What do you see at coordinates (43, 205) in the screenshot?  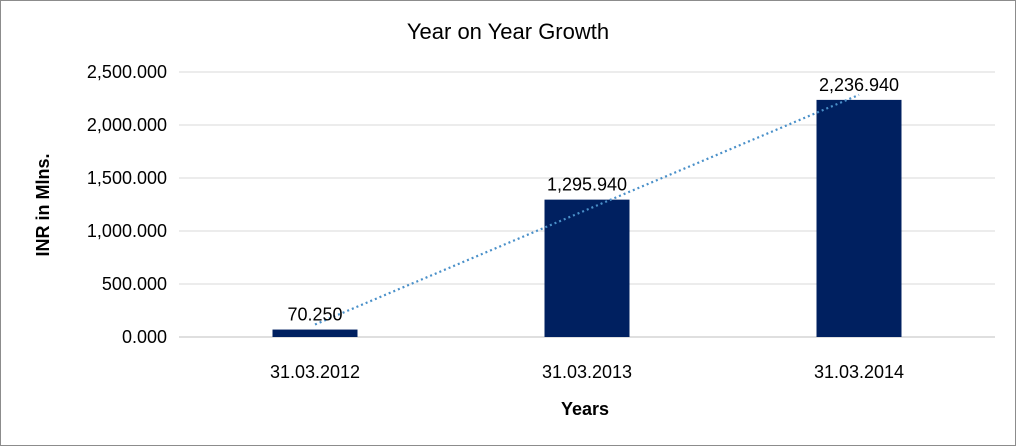 I see `y-axis-title: INR in Mlns.` at bounding box center [43, 205].